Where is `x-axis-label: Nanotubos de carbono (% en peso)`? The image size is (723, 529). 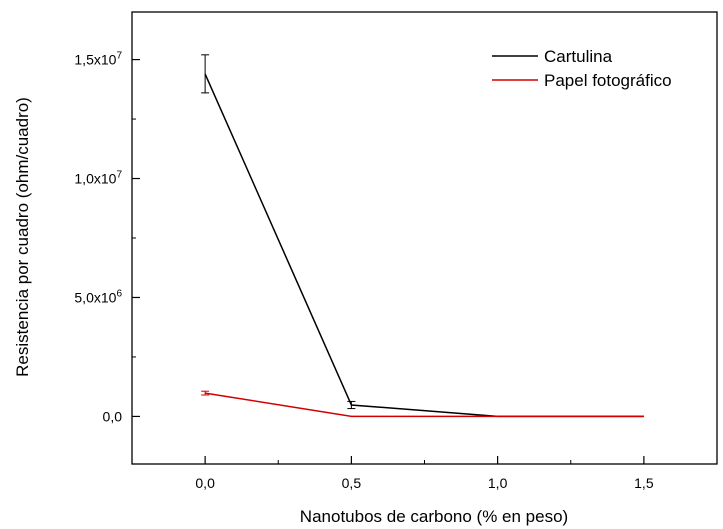 x-axis-label: Nanotubos de carbono (% en peso) is located at coordinates (434, 516).